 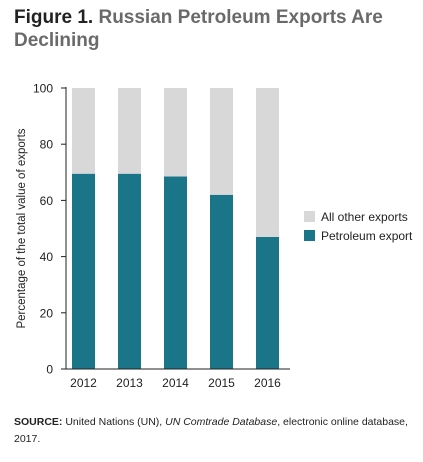 I want to click on bar-all-other-exports-2014, so click(x=175, y=132).